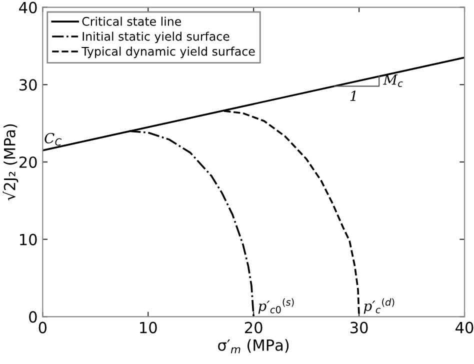  What do you see at coordinates (28, 162) in the screenshot?
I see `y-tick-label: 20` at bounding box center [28, 162].